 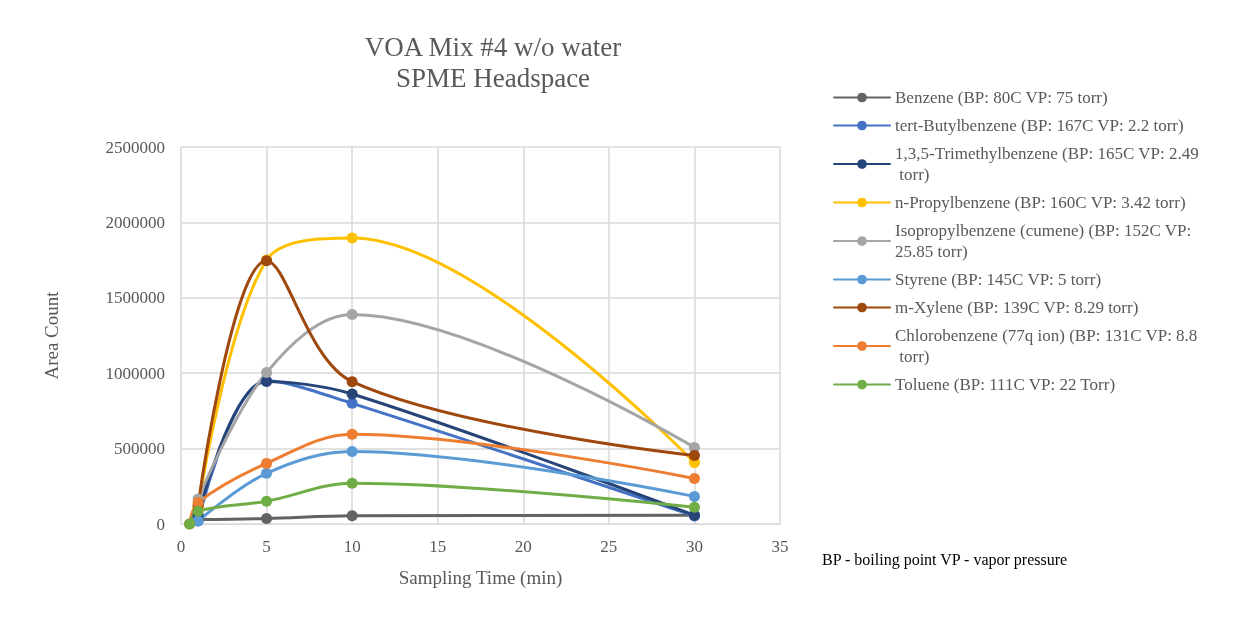 I want to click on y-tick-label: 1500000, so click(x=135, y=298).